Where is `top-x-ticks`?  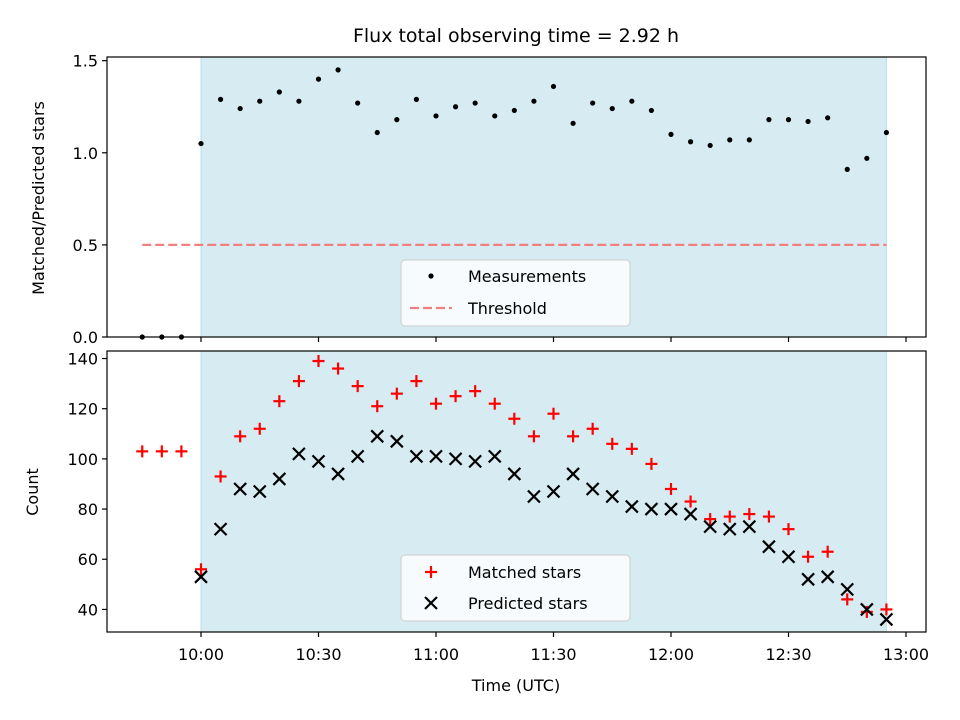 top-x-ticks is located at coordinates (553, 339).